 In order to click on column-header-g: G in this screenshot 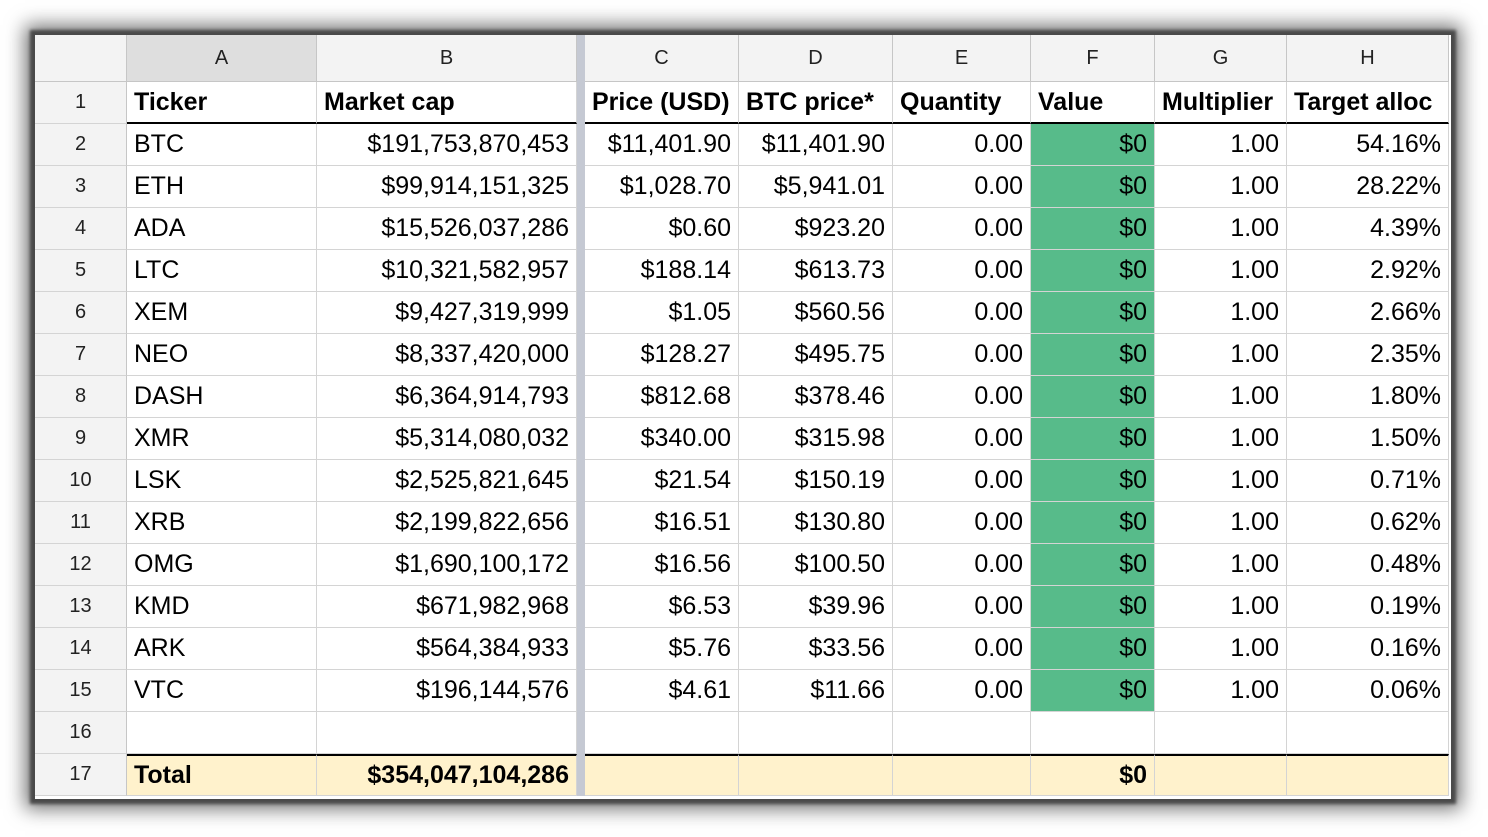, I will do `click(1221, 58)`.